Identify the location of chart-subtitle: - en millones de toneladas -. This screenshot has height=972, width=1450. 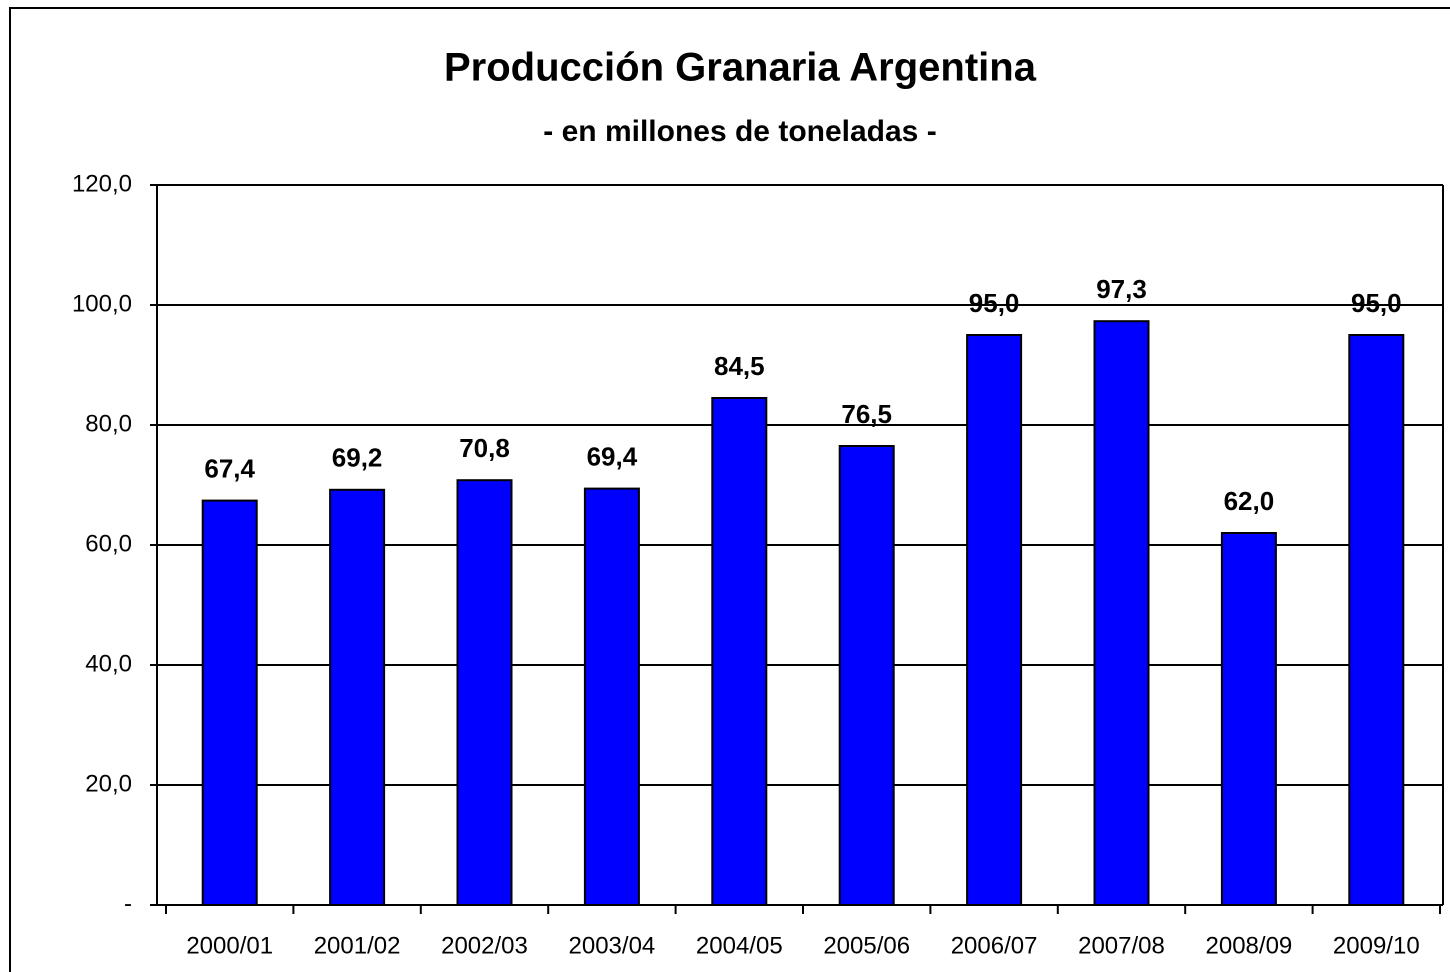
(739, 131).